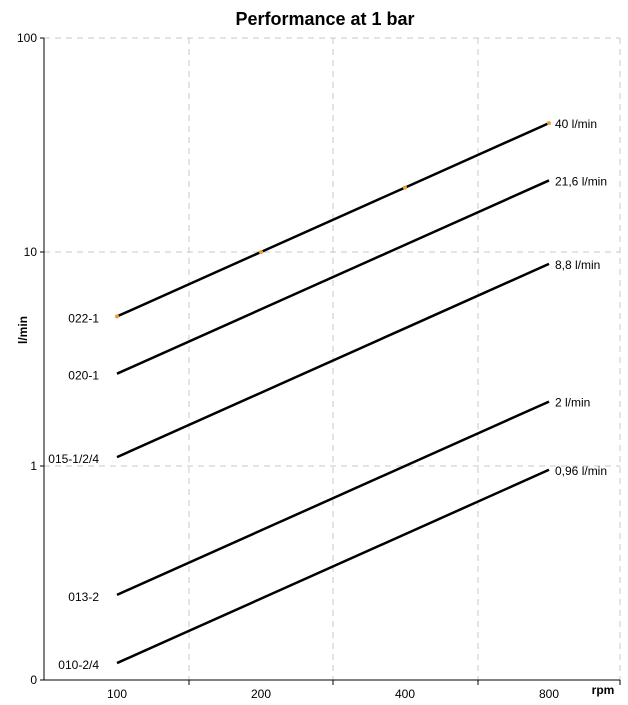 This screenshot has width=628, height=705. I want to click on series-name-label: 022-1, so click(83, 318).